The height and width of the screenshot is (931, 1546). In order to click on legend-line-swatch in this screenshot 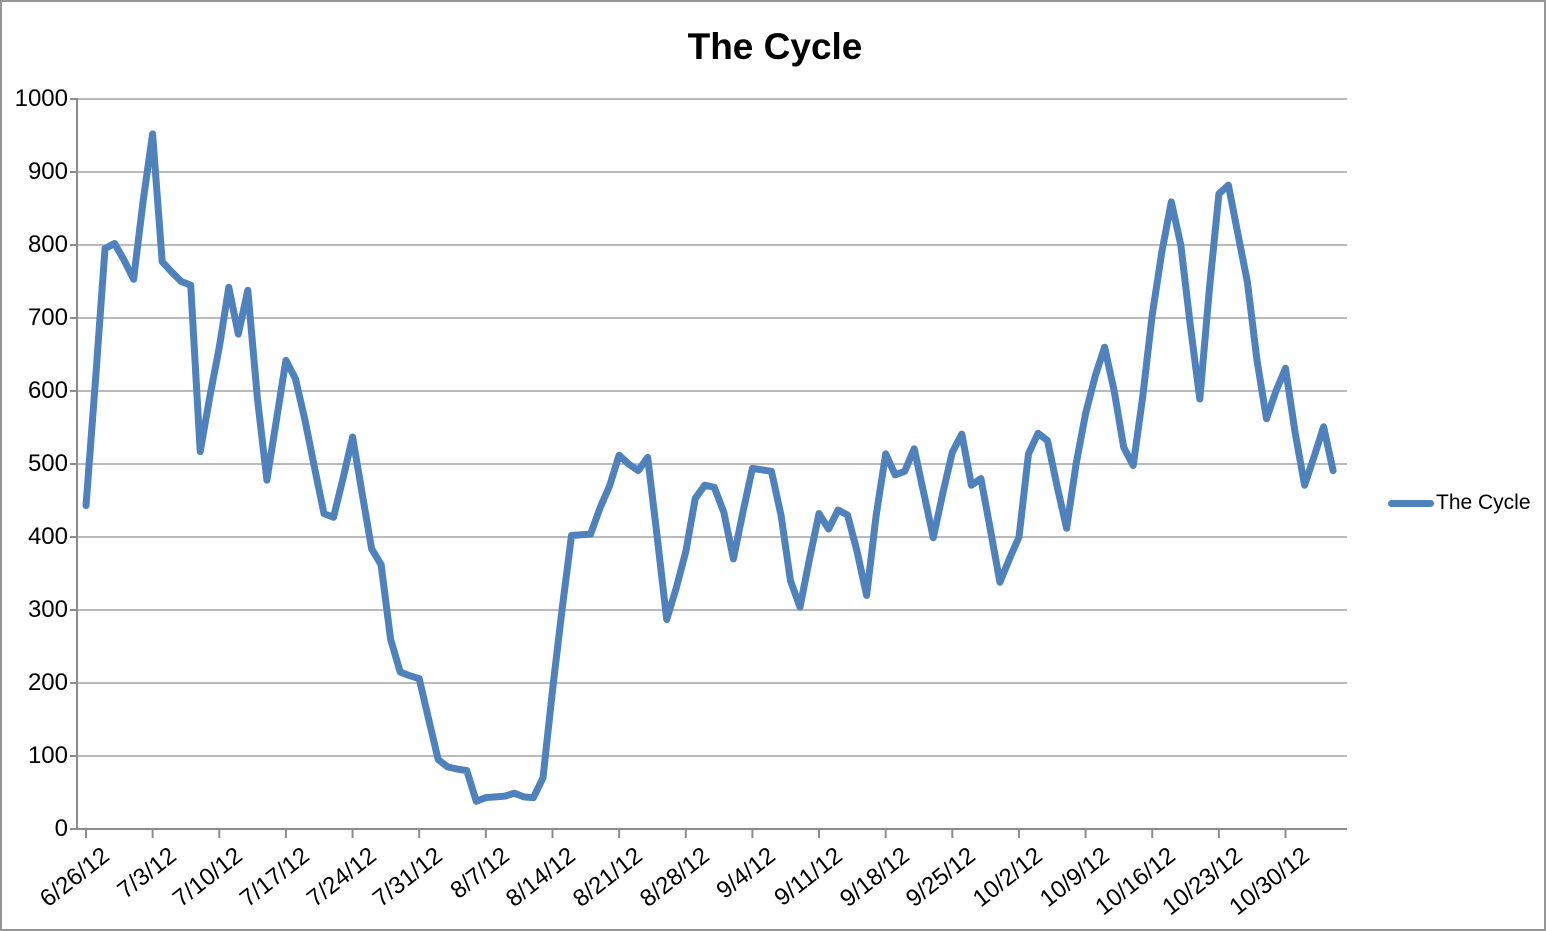, I will do `click(1411, 503)`.